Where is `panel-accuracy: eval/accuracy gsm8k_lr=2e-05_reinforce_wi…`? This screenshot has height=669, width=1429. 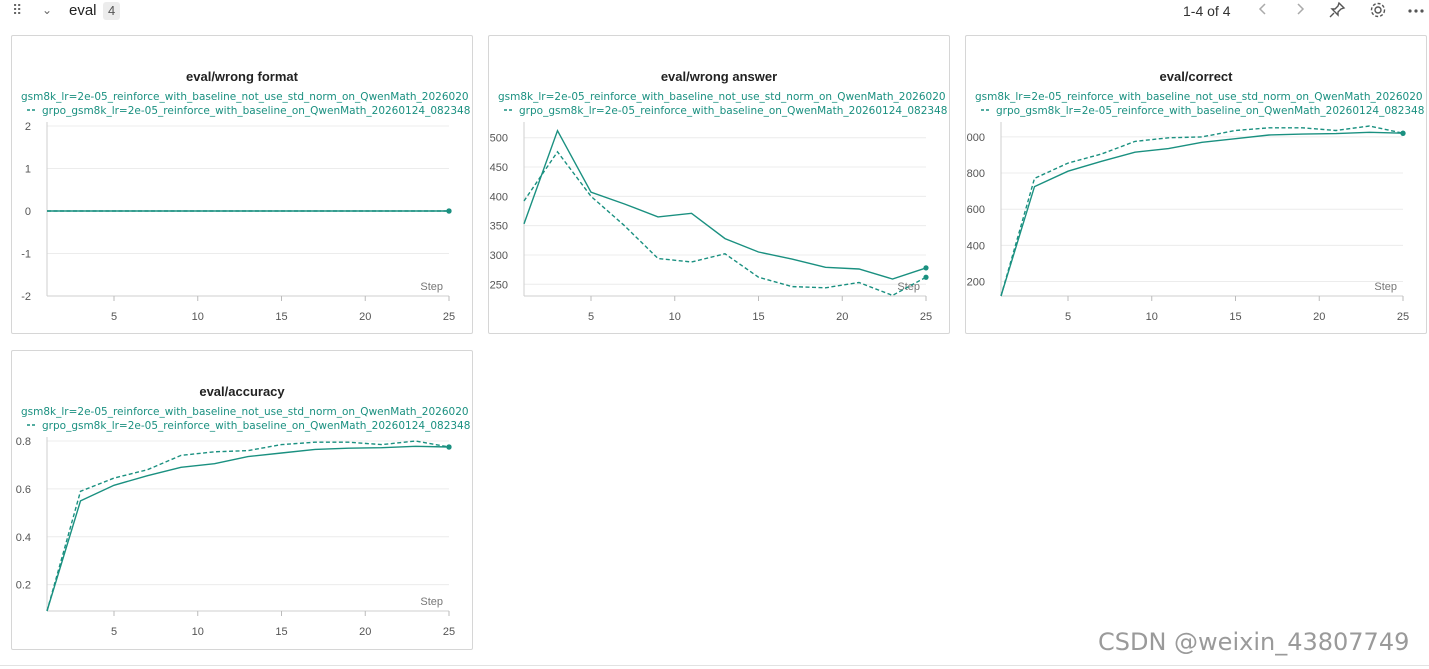
panel-accuracy: eval/accuracy gsm8k_lr=2e-05_reinforce_wi… is located at coordinates (242, 500).